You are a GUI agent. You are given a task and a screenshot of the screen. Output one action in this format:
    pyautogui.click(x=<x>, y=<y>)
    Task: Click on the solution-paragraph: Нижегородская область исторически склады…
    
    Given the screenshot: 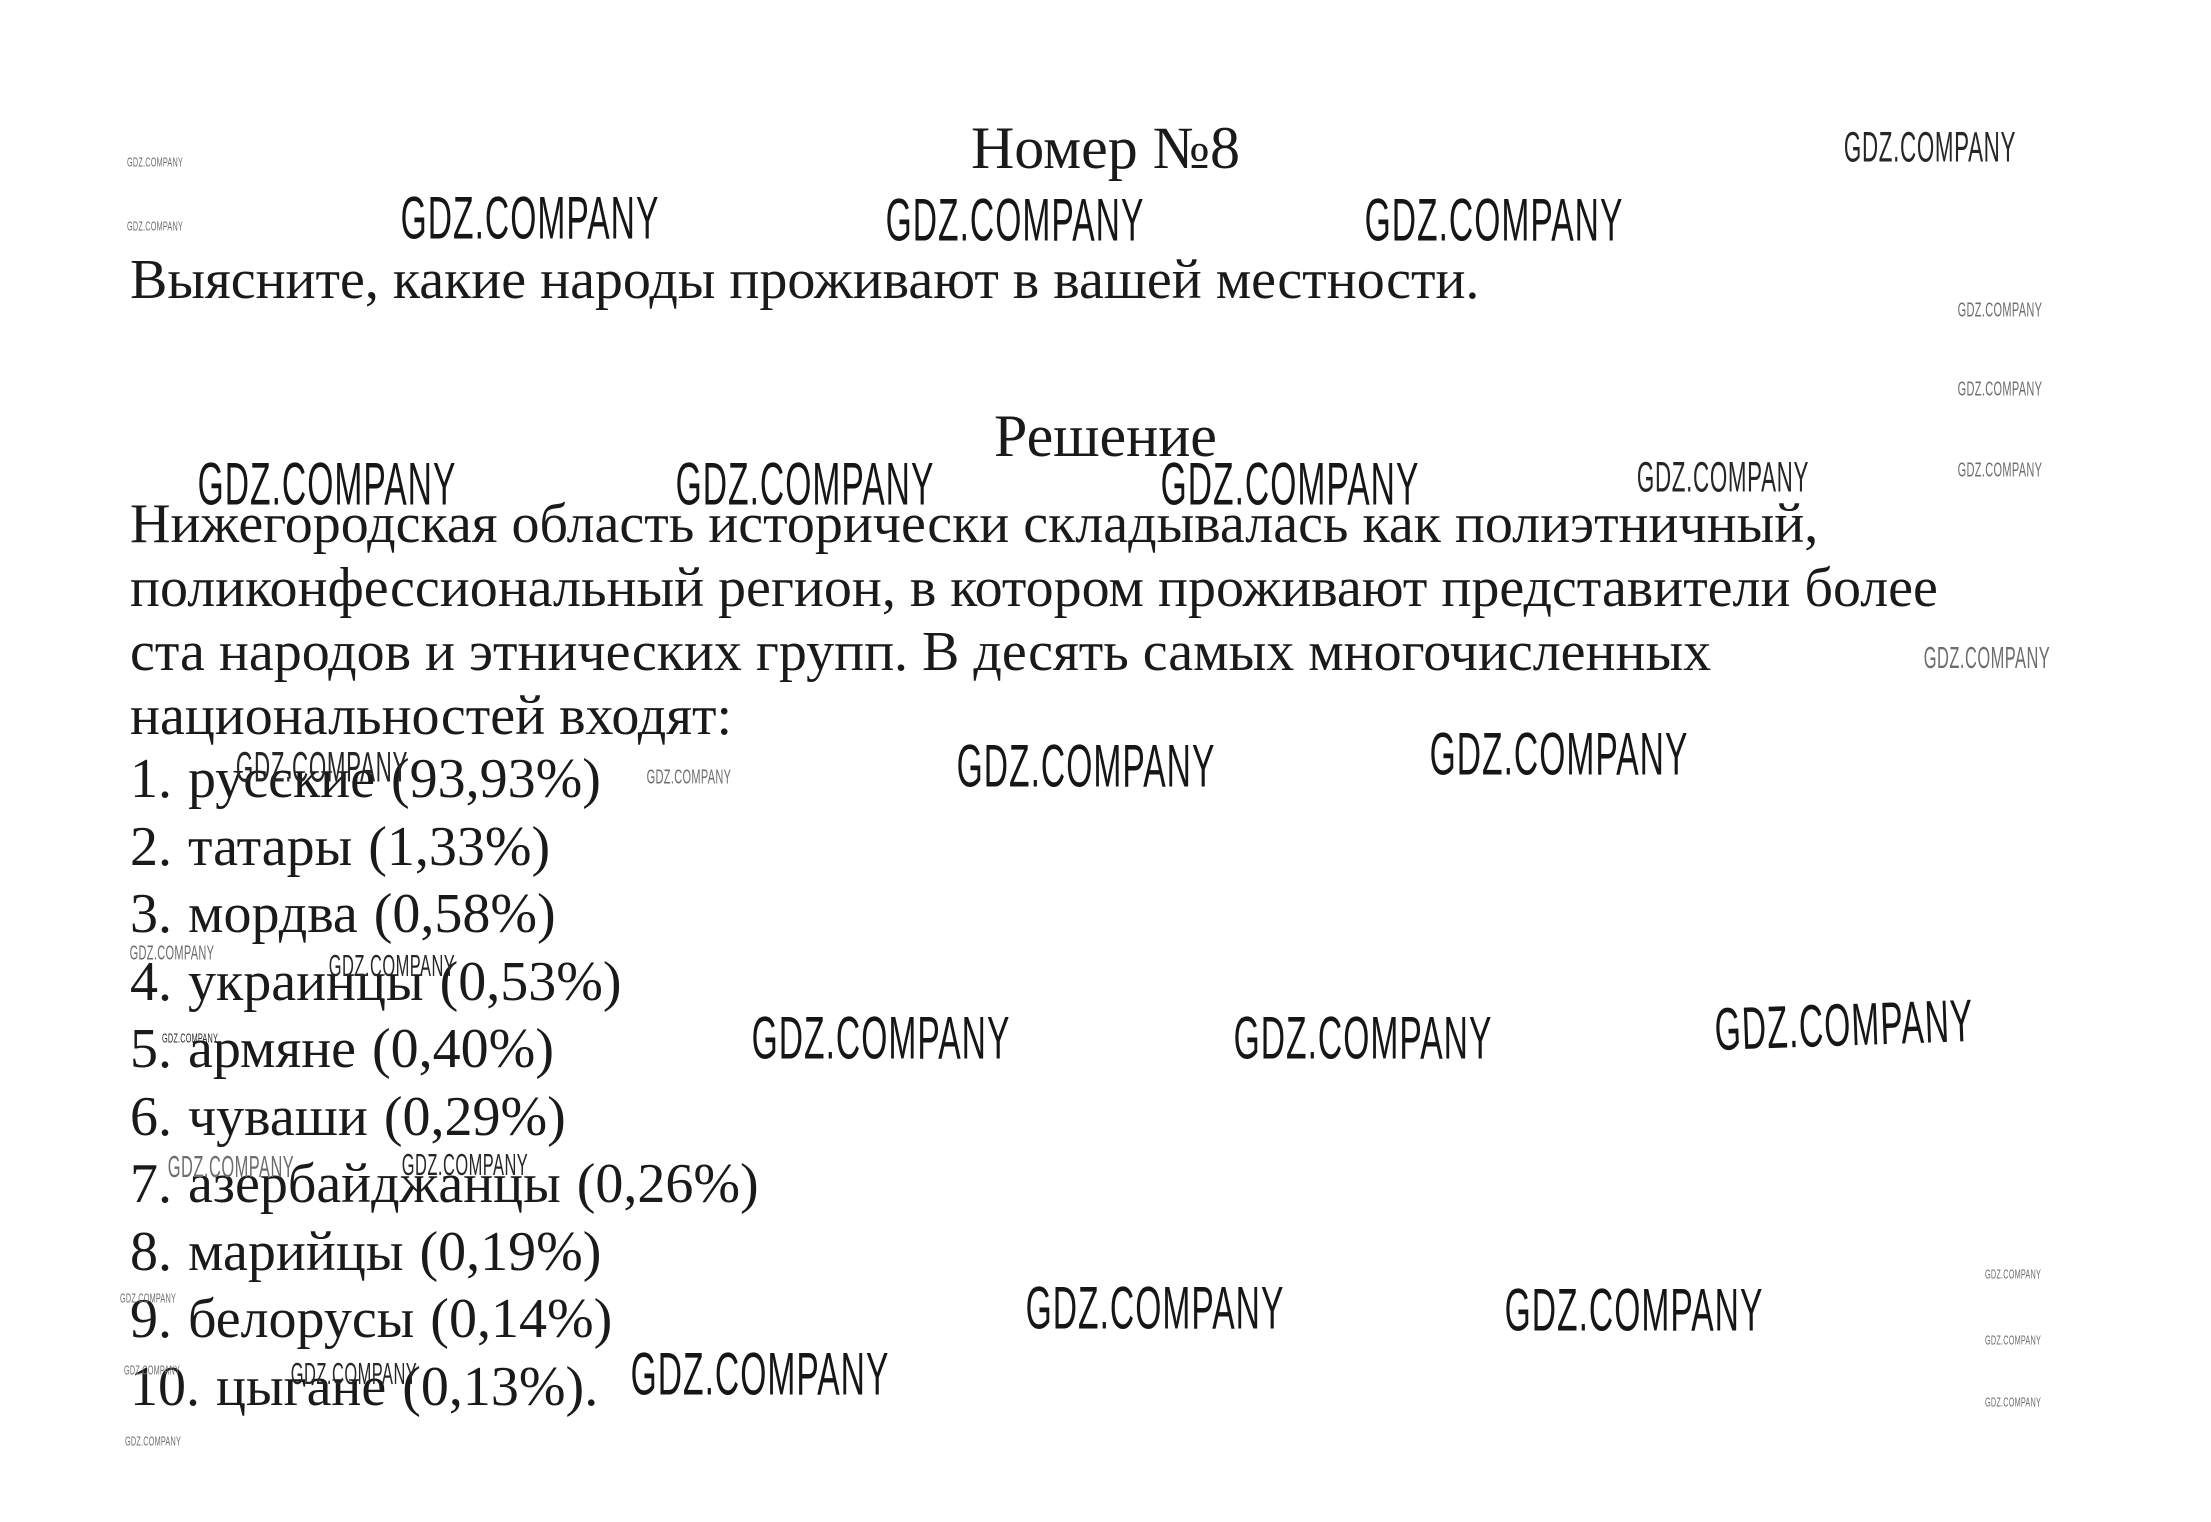 What is the action you would take?
    pyautogui.click(x=1034, y=620)
    